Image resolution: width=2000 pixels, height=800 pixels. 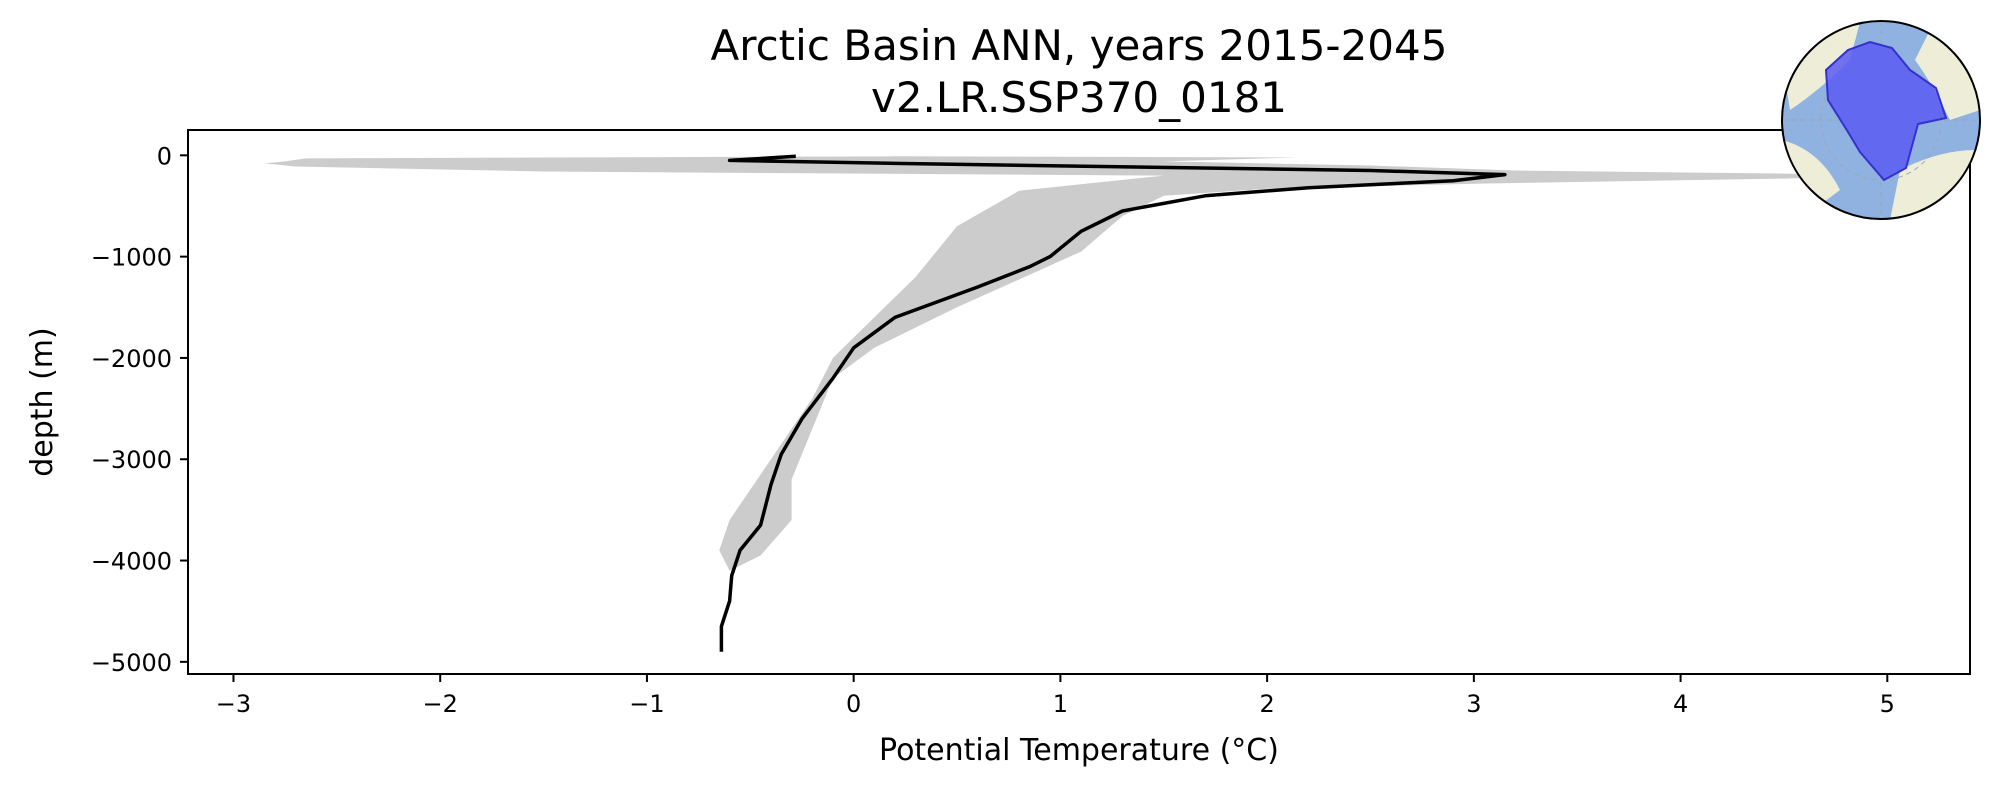 What do you see at coordinates (131, 562) in the screenshot?
I see `y-tick-label: −4000` at bounding box center [131, 562].